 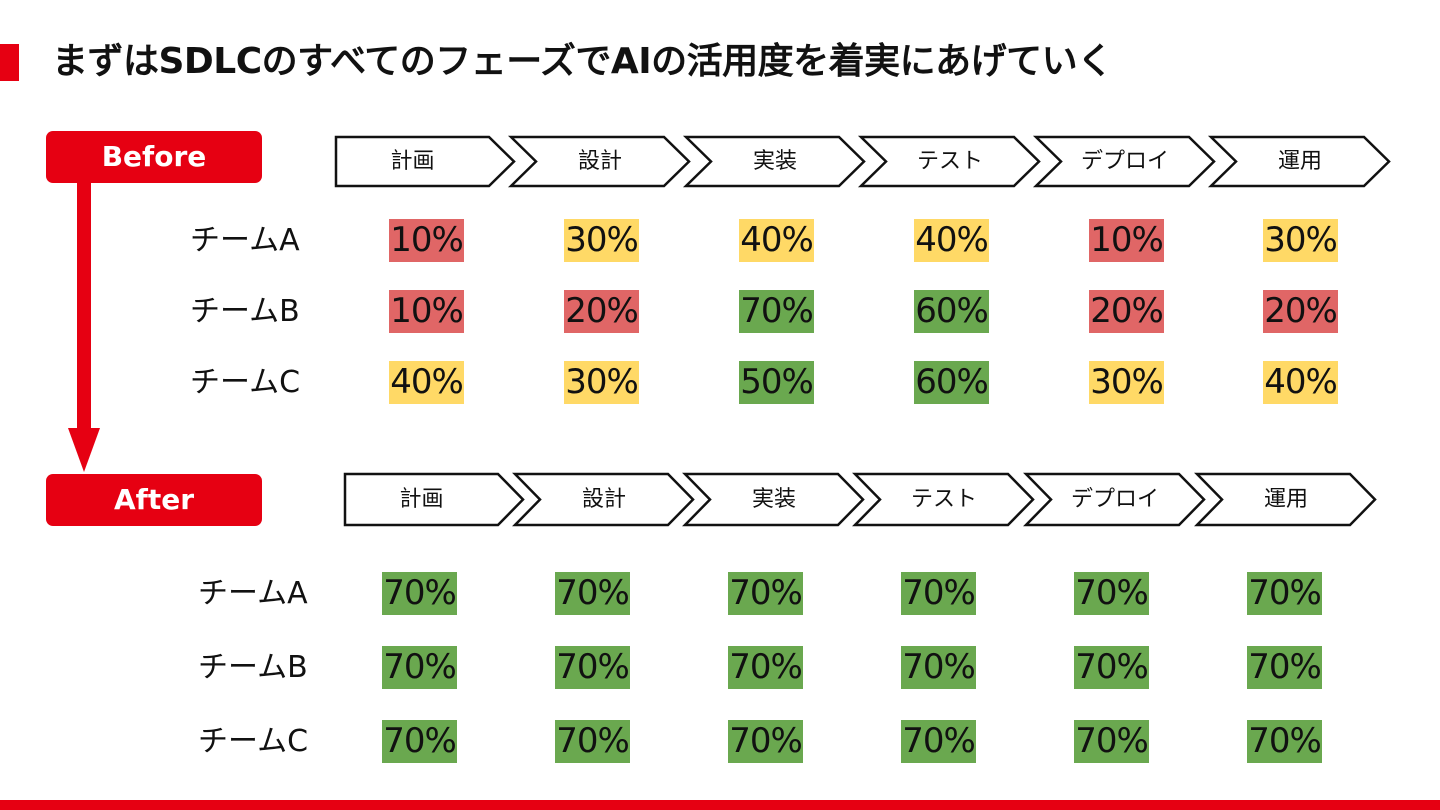 I want to click on before-badge: Before, so click(x=154, y=157).